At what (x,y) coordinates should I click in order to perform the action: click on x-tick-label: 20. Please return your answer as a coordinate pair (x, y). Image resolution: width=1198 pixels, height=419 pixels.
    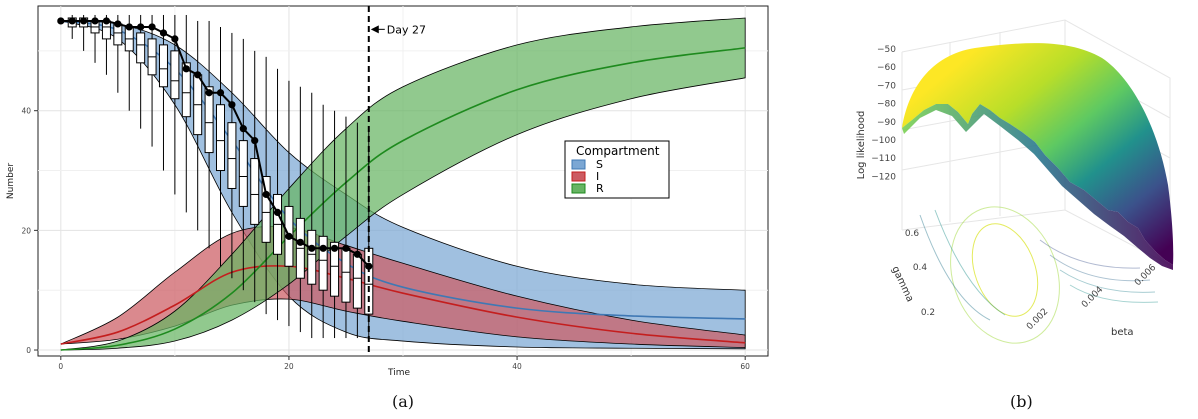
    Looking at the image, I should click on (289, 366).